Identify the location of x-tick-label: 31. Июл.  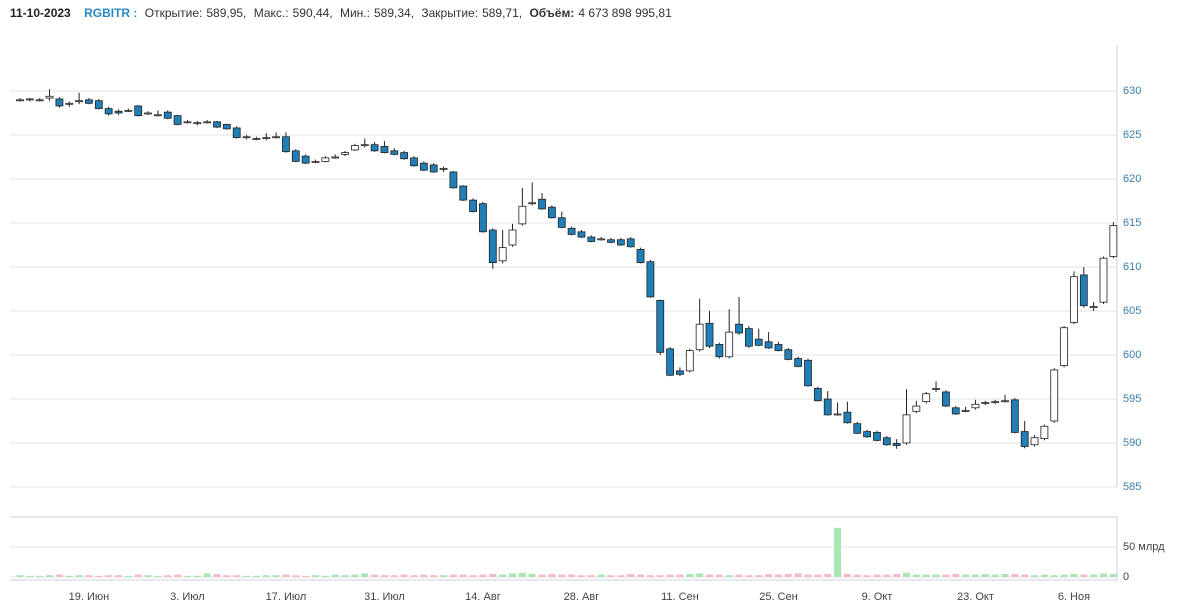
(384, 597).